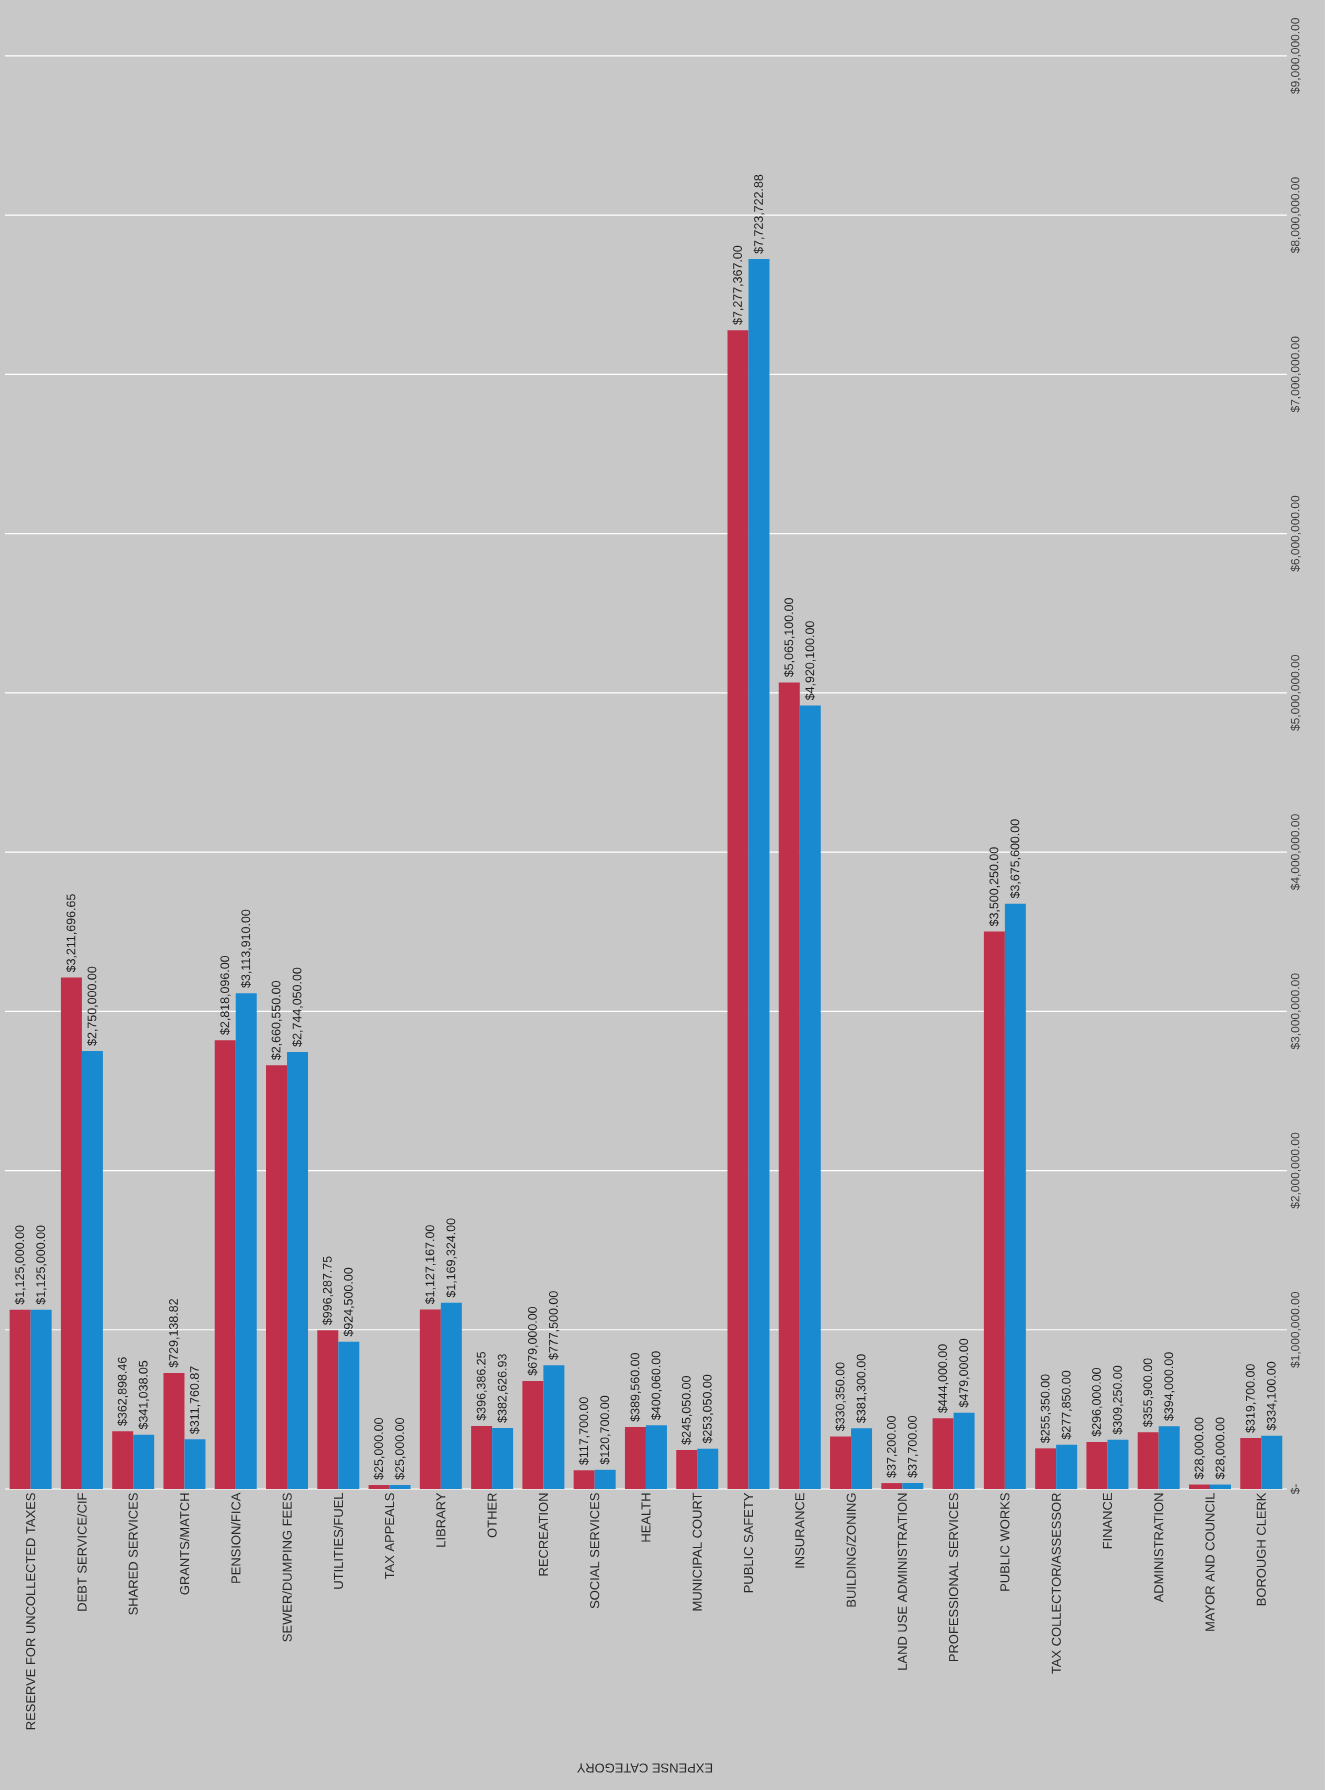  Describe the element at coordinates (1295, 374) in the screenshot. I see `y-tick-label: $7,000,000.00` at that location.